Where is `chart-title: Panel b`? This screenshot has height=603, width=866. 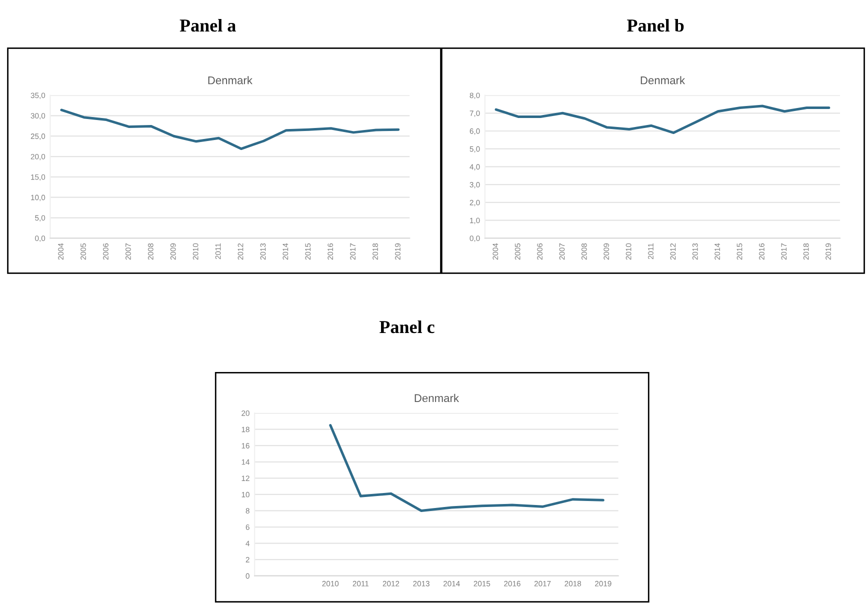 chart-title: Panel b is located at coordinates (655, 25).